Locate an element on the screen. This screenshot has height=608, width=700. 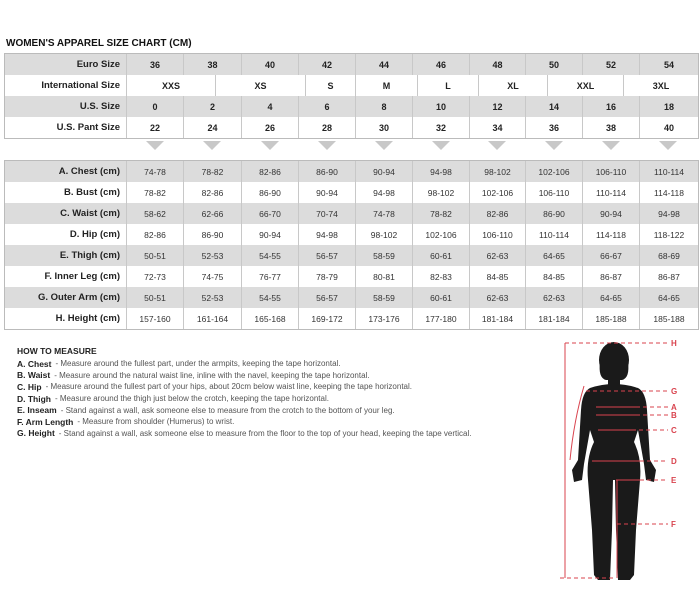
marker-label: G is located at coordinates (674, 391).